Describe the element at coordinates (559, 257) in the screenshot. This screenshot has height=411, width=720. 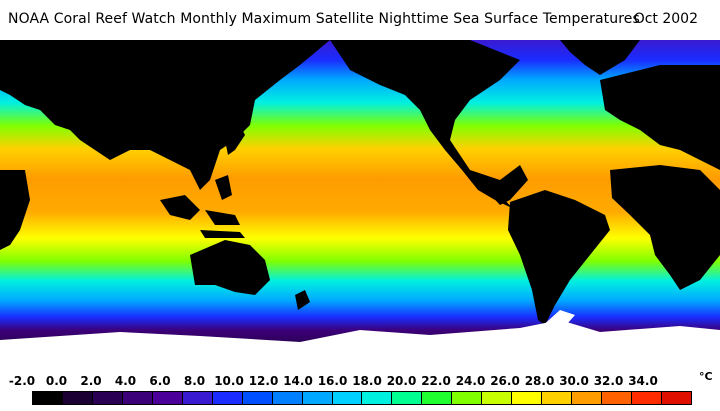
I see `south-america-landmass` at that location.